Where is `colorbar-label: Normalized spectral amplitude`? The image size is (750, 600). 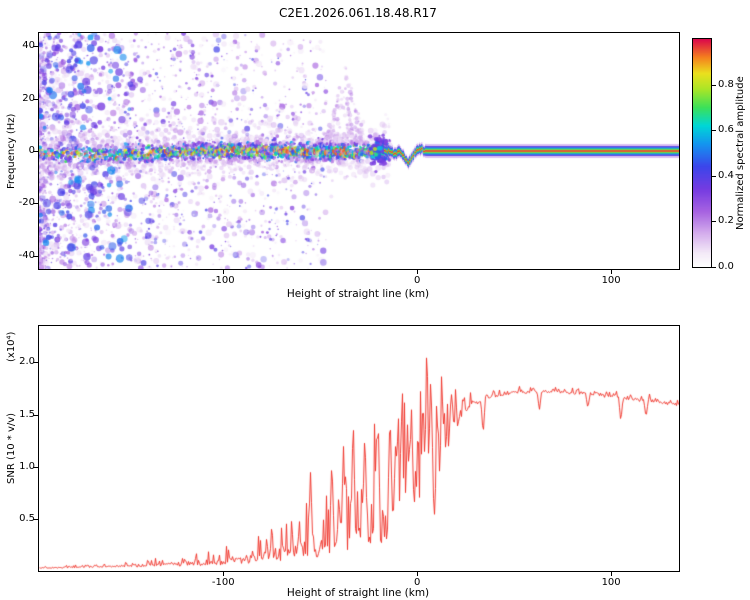
colorbar-label: Normalized spectral amplitude is located at coordinates (740, 153).